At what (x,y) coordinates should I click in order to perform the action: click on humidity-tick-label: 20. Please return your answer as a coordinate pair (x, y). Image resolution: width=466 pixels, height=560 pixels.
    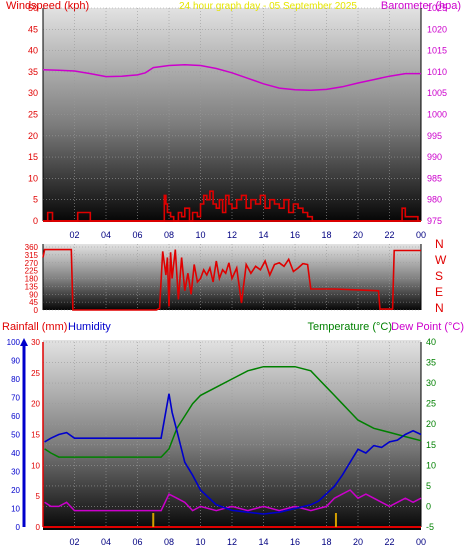
    Looking at the image, I should click on (15, 490).